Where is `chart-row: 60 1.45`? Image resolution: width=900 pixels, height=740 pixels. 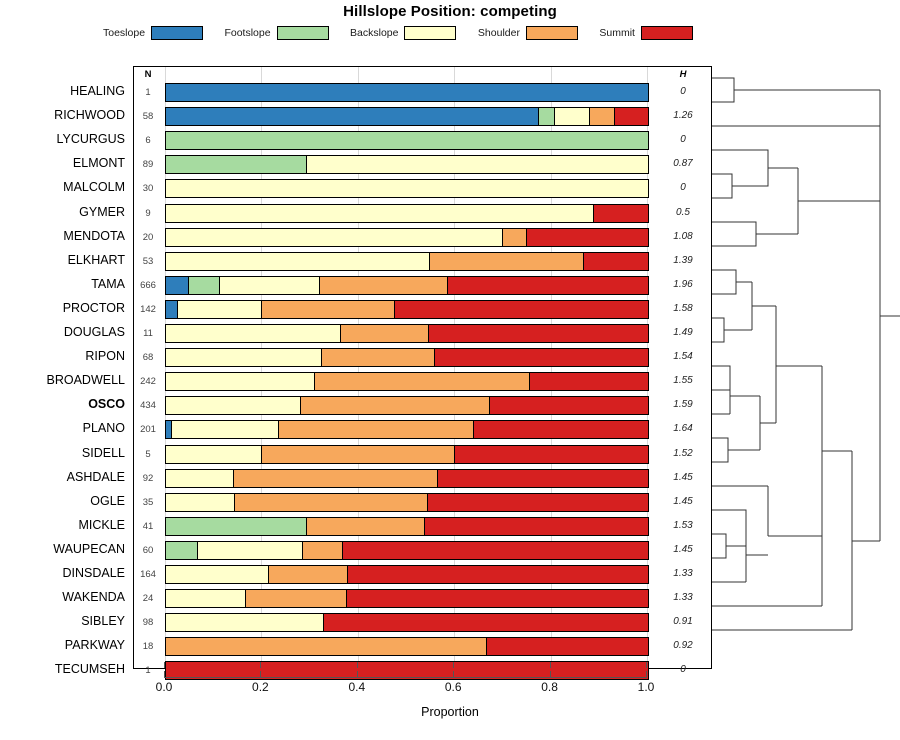
chart-row: 60 1.45 is located at coordinates (423, 550).